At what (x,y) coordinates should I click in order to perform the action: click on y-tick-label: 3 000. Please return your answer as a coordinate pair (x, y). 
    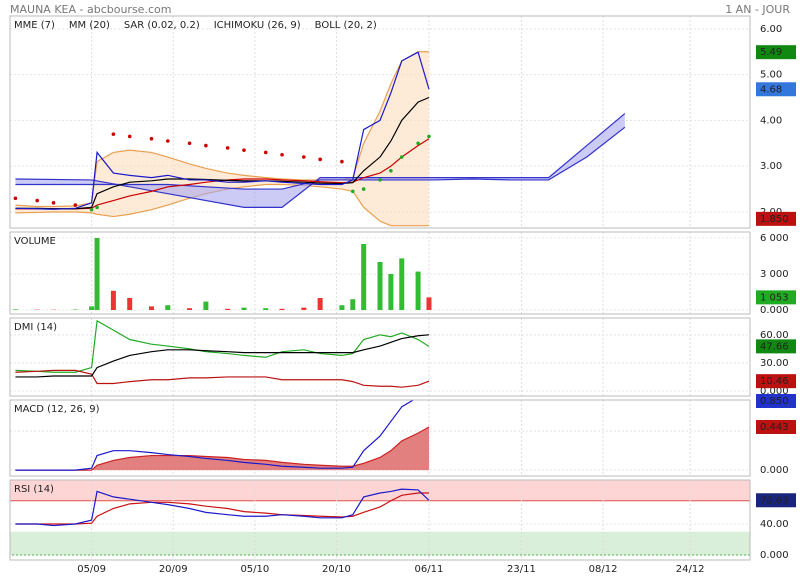
    Looking at the image, I should click on (774, 274).